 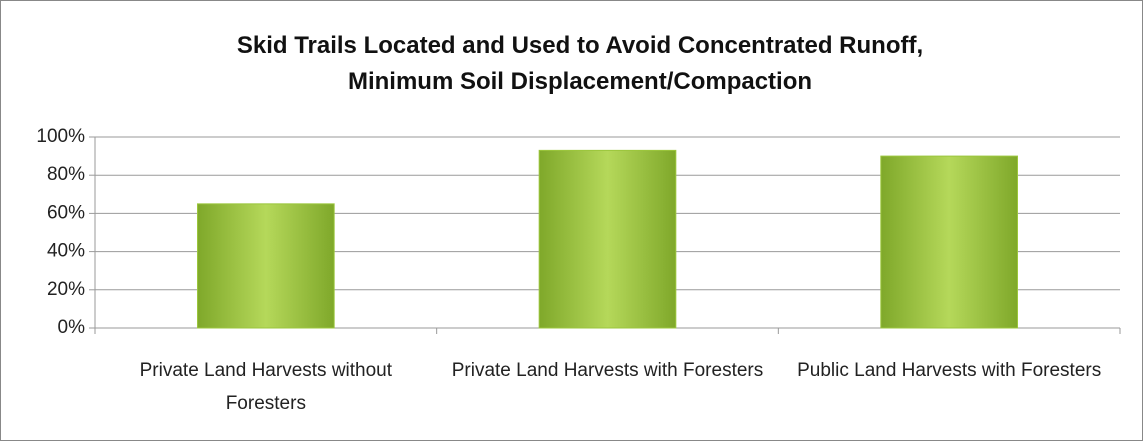 What do you see at coordinates (60, 136) in the screenshot?
I see `y-tick-label: 100%` at bounding box center [60, 136].